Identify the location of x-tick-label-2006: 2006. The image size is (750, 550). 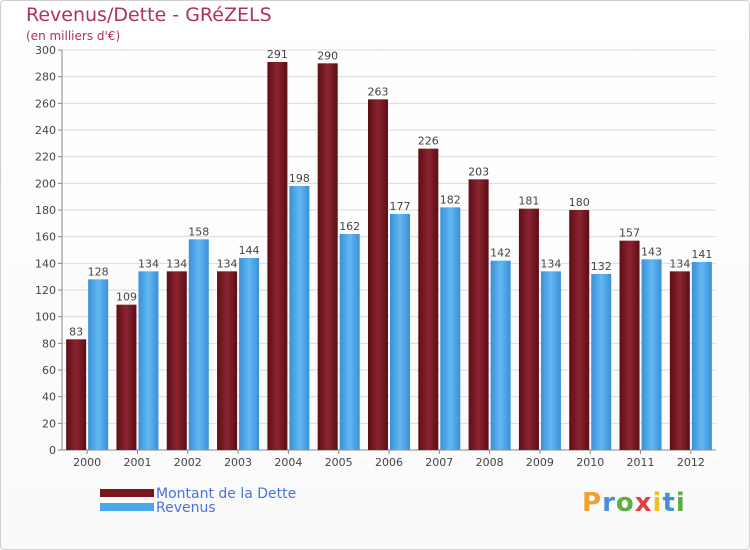
(389, 462).